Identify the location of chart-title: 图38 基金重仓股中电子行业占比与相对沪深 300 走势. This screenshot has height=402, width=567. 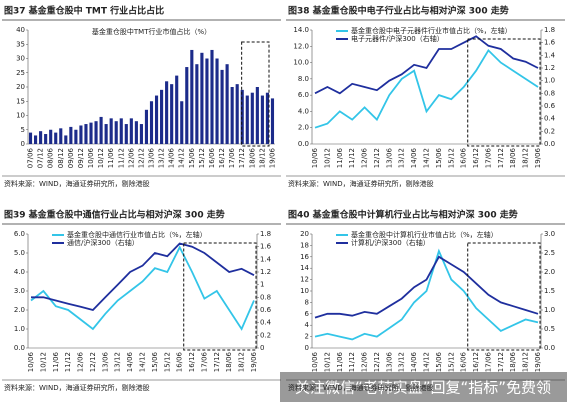
(398, 11).